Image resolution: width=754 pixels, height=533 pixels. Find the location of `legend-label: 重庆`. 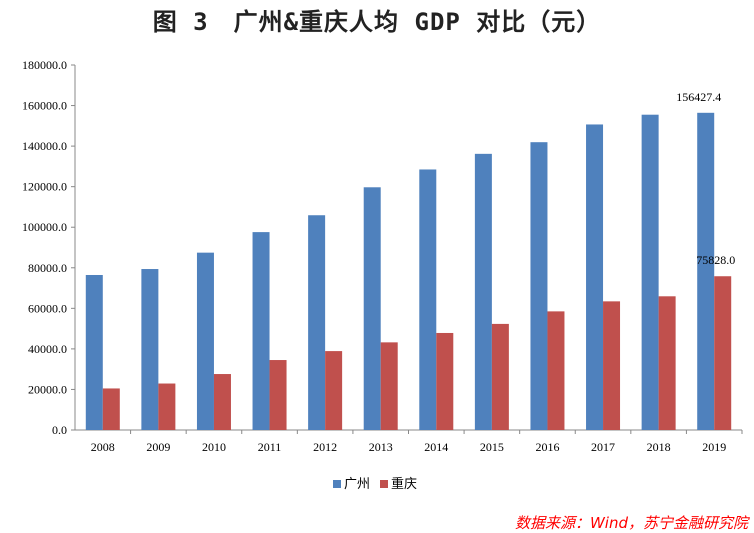

legend-label: 重庆 is located at coordinates (404, 484).